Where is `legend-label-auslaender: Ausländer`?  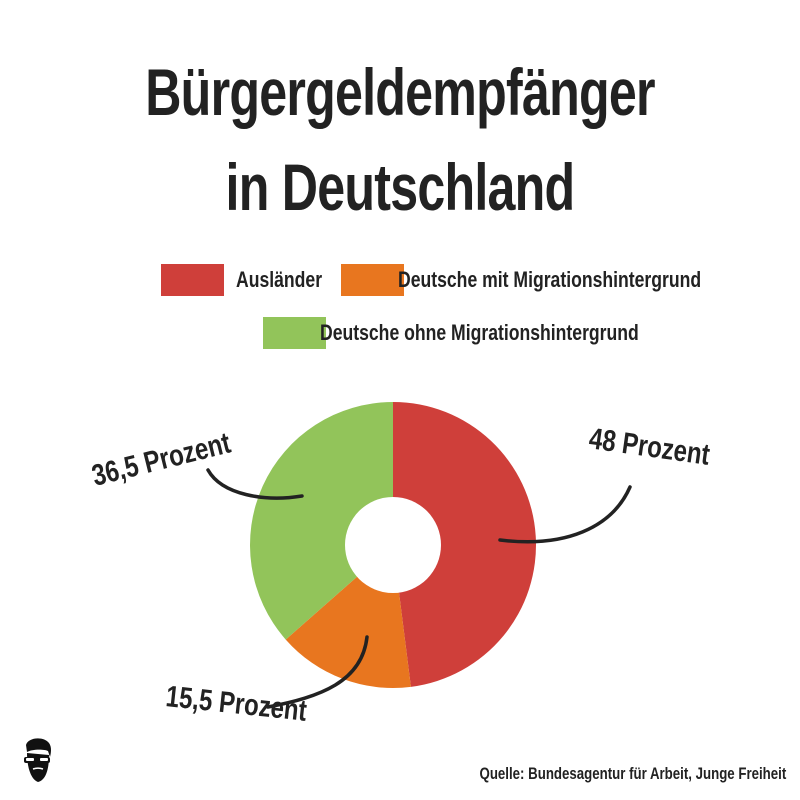
legend-label-auslaender: Ausländer is located at coordinates (279, 279).